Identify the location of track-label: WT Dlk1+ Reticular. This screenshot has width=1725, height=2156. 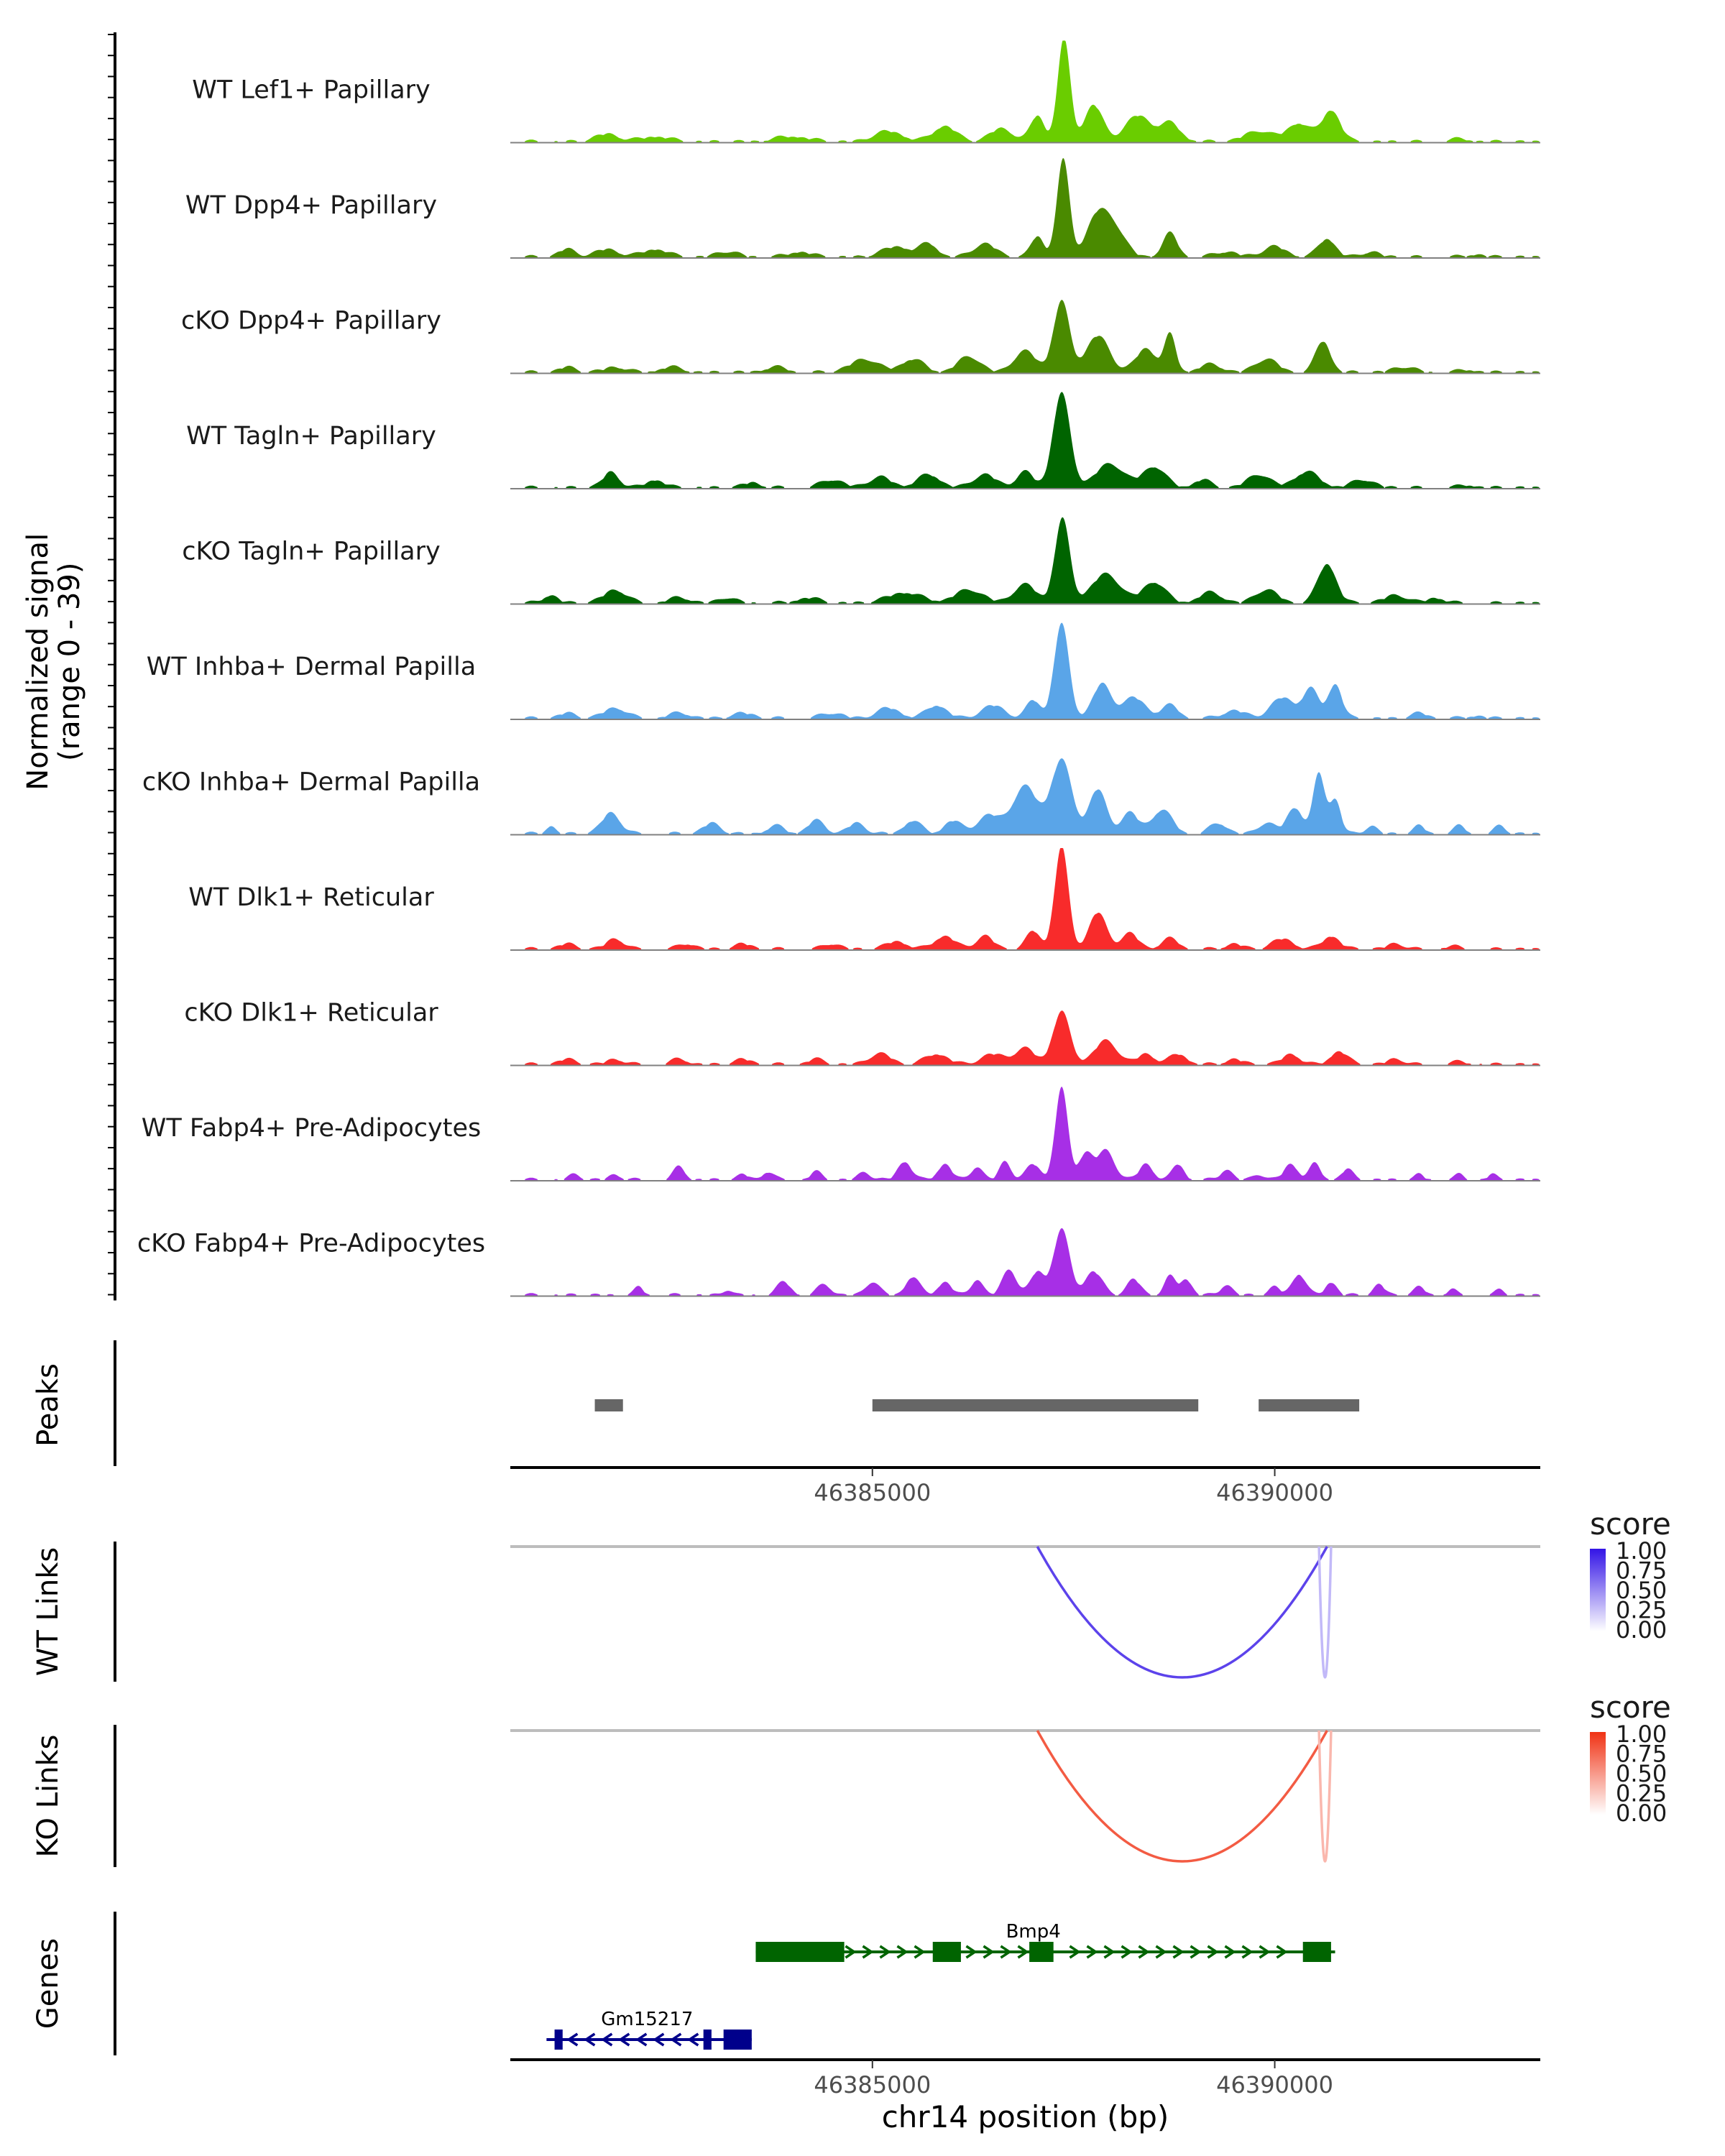
(311, 897).